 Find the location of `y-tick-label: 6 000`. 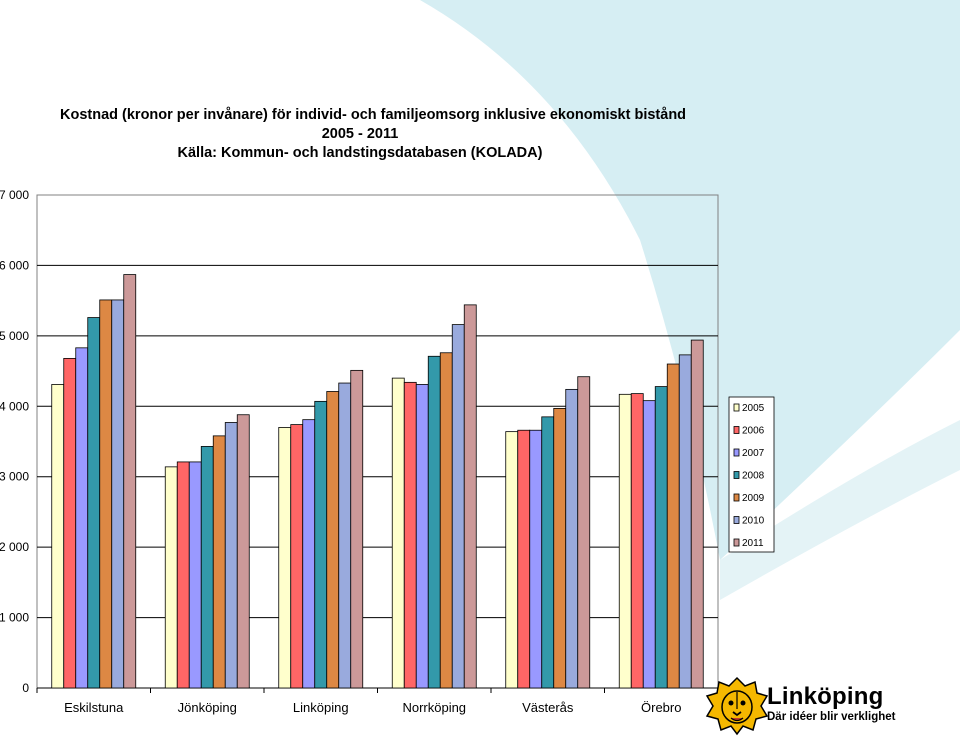

y-tick-label: 6 000 is located at coordinates (14, 265).